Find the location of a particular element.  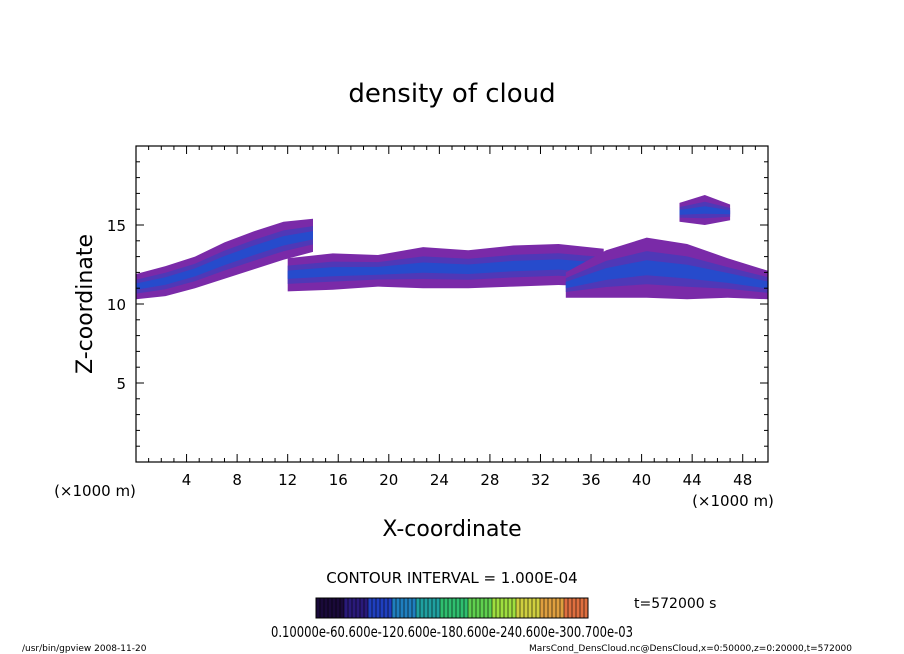

x-tick-label: 28 is located at coordinates (489, 480).